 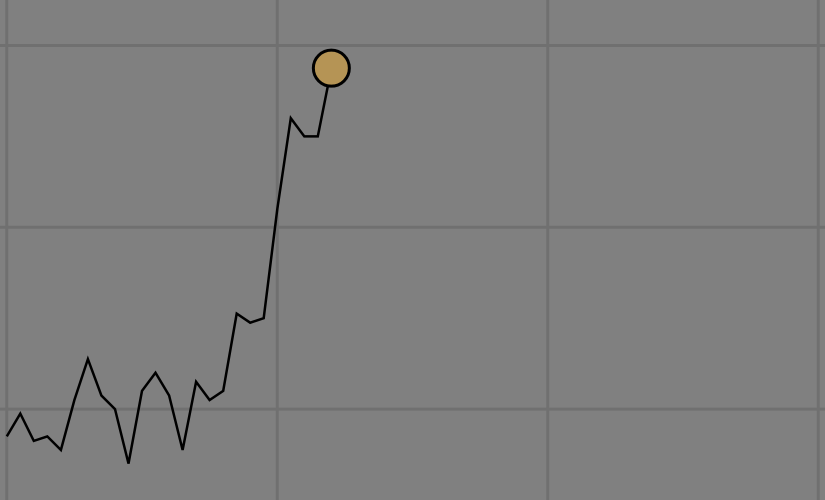 I want to click on marker-layer, so click(x=331, y=68).